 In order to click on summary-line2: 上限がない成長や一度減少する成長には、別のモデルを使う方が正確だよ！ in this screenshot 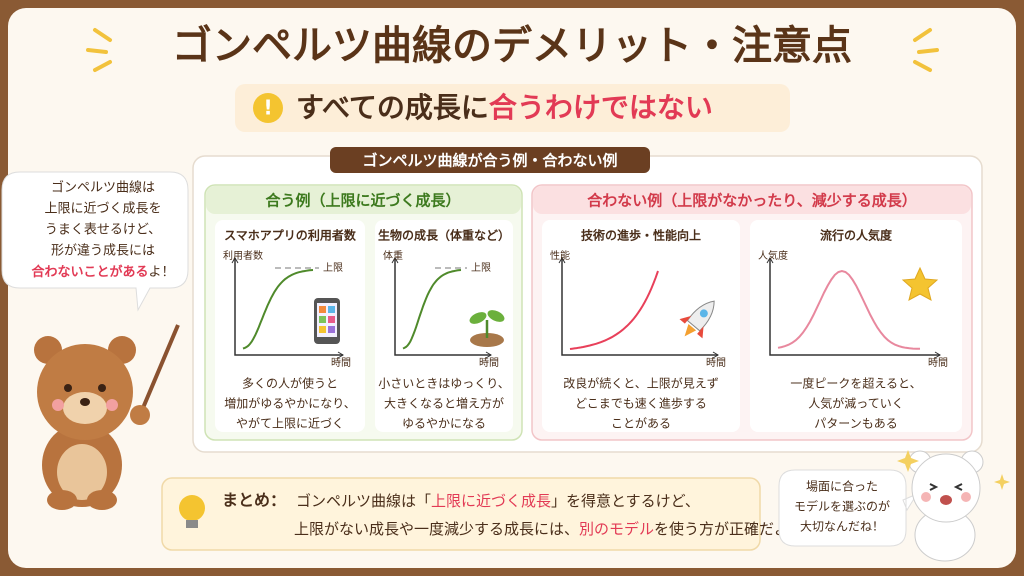, I will do `click(549, 529)`.